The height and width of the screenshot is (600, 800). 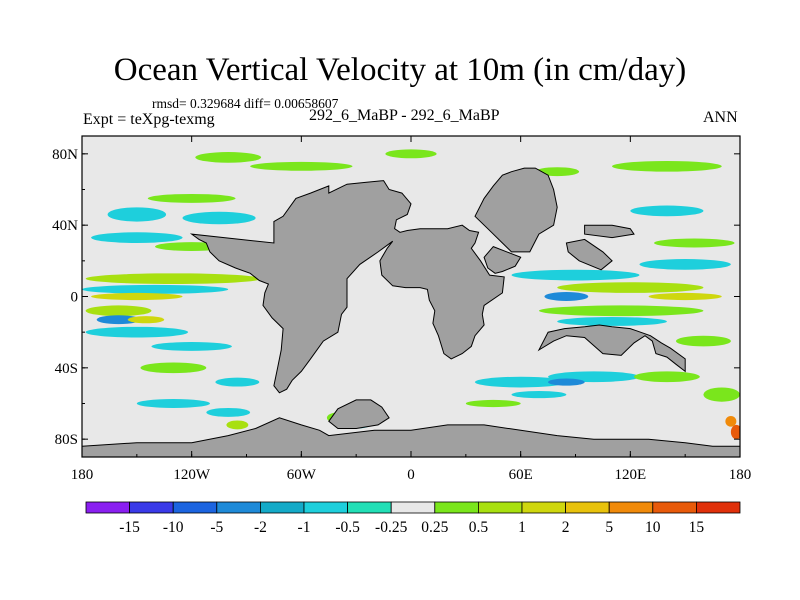 What do you see at coordinates (609, 527) in the screenshot?
I see `colorbar-label: 5` at bounding box center [609, 527].